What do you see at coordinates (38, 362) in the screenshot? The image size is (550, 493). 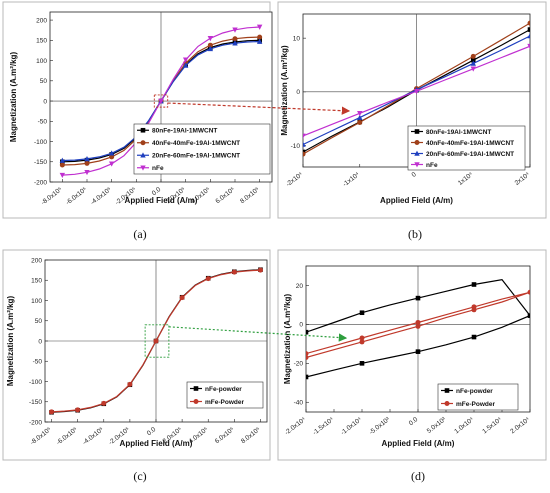 I see `y-tick-label: -50` at bounding box center [38, 362].